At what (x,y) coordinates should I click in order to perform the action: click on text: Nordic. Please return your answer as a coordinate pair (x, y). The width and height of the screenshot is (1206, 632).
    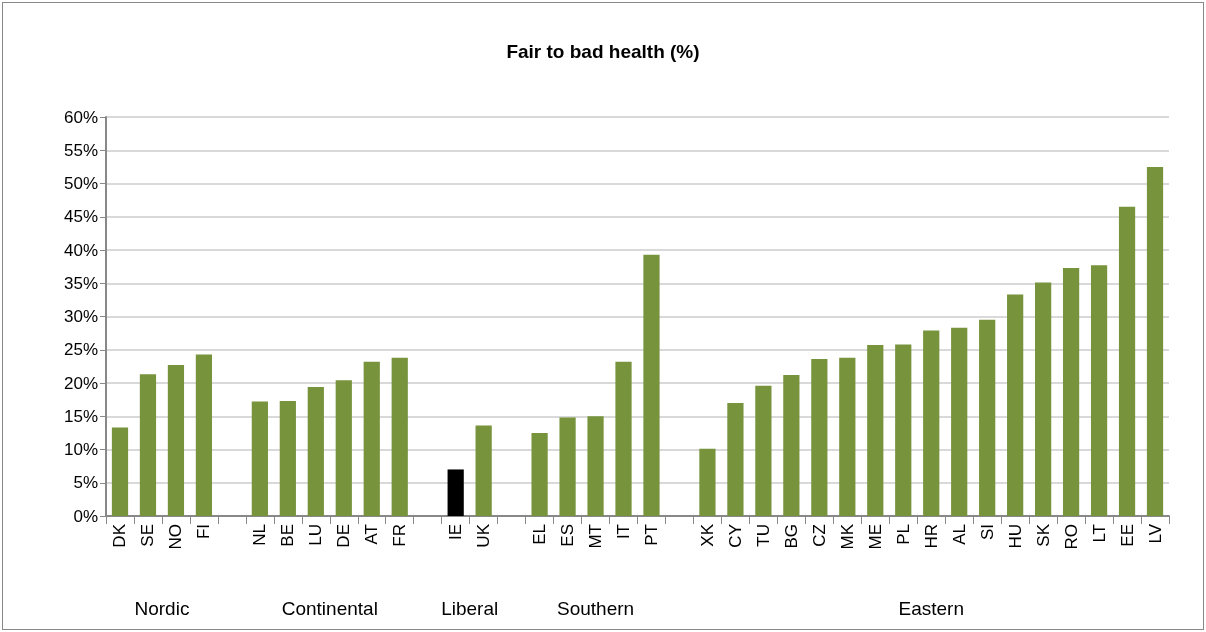
    Looking at the image, I should click on (162, 608).